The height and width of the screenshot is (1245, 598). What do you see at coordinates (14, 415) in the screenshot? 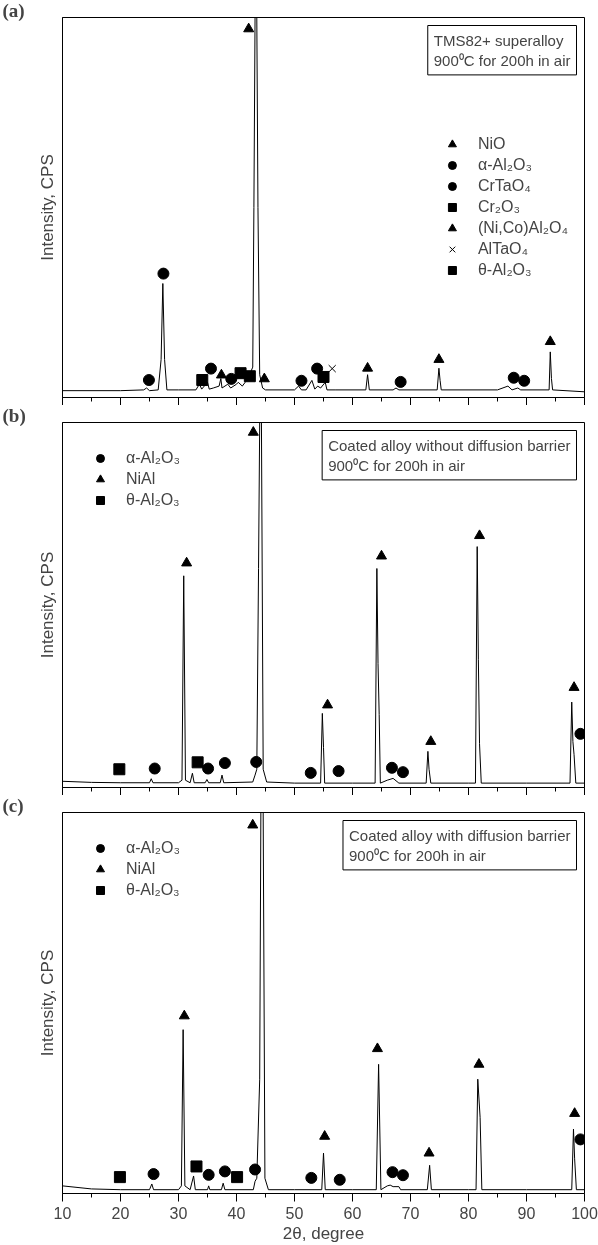
I see `text: (b)` at bounding box center [14, 415].